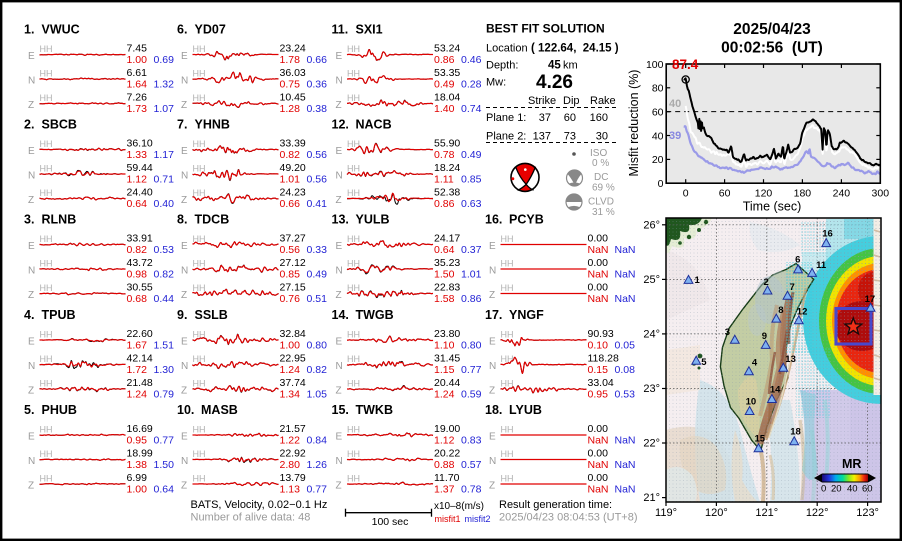  Describe the element at coordinates (447, 263) in the screenshot. I see `svg-text: 35.23` at that location.